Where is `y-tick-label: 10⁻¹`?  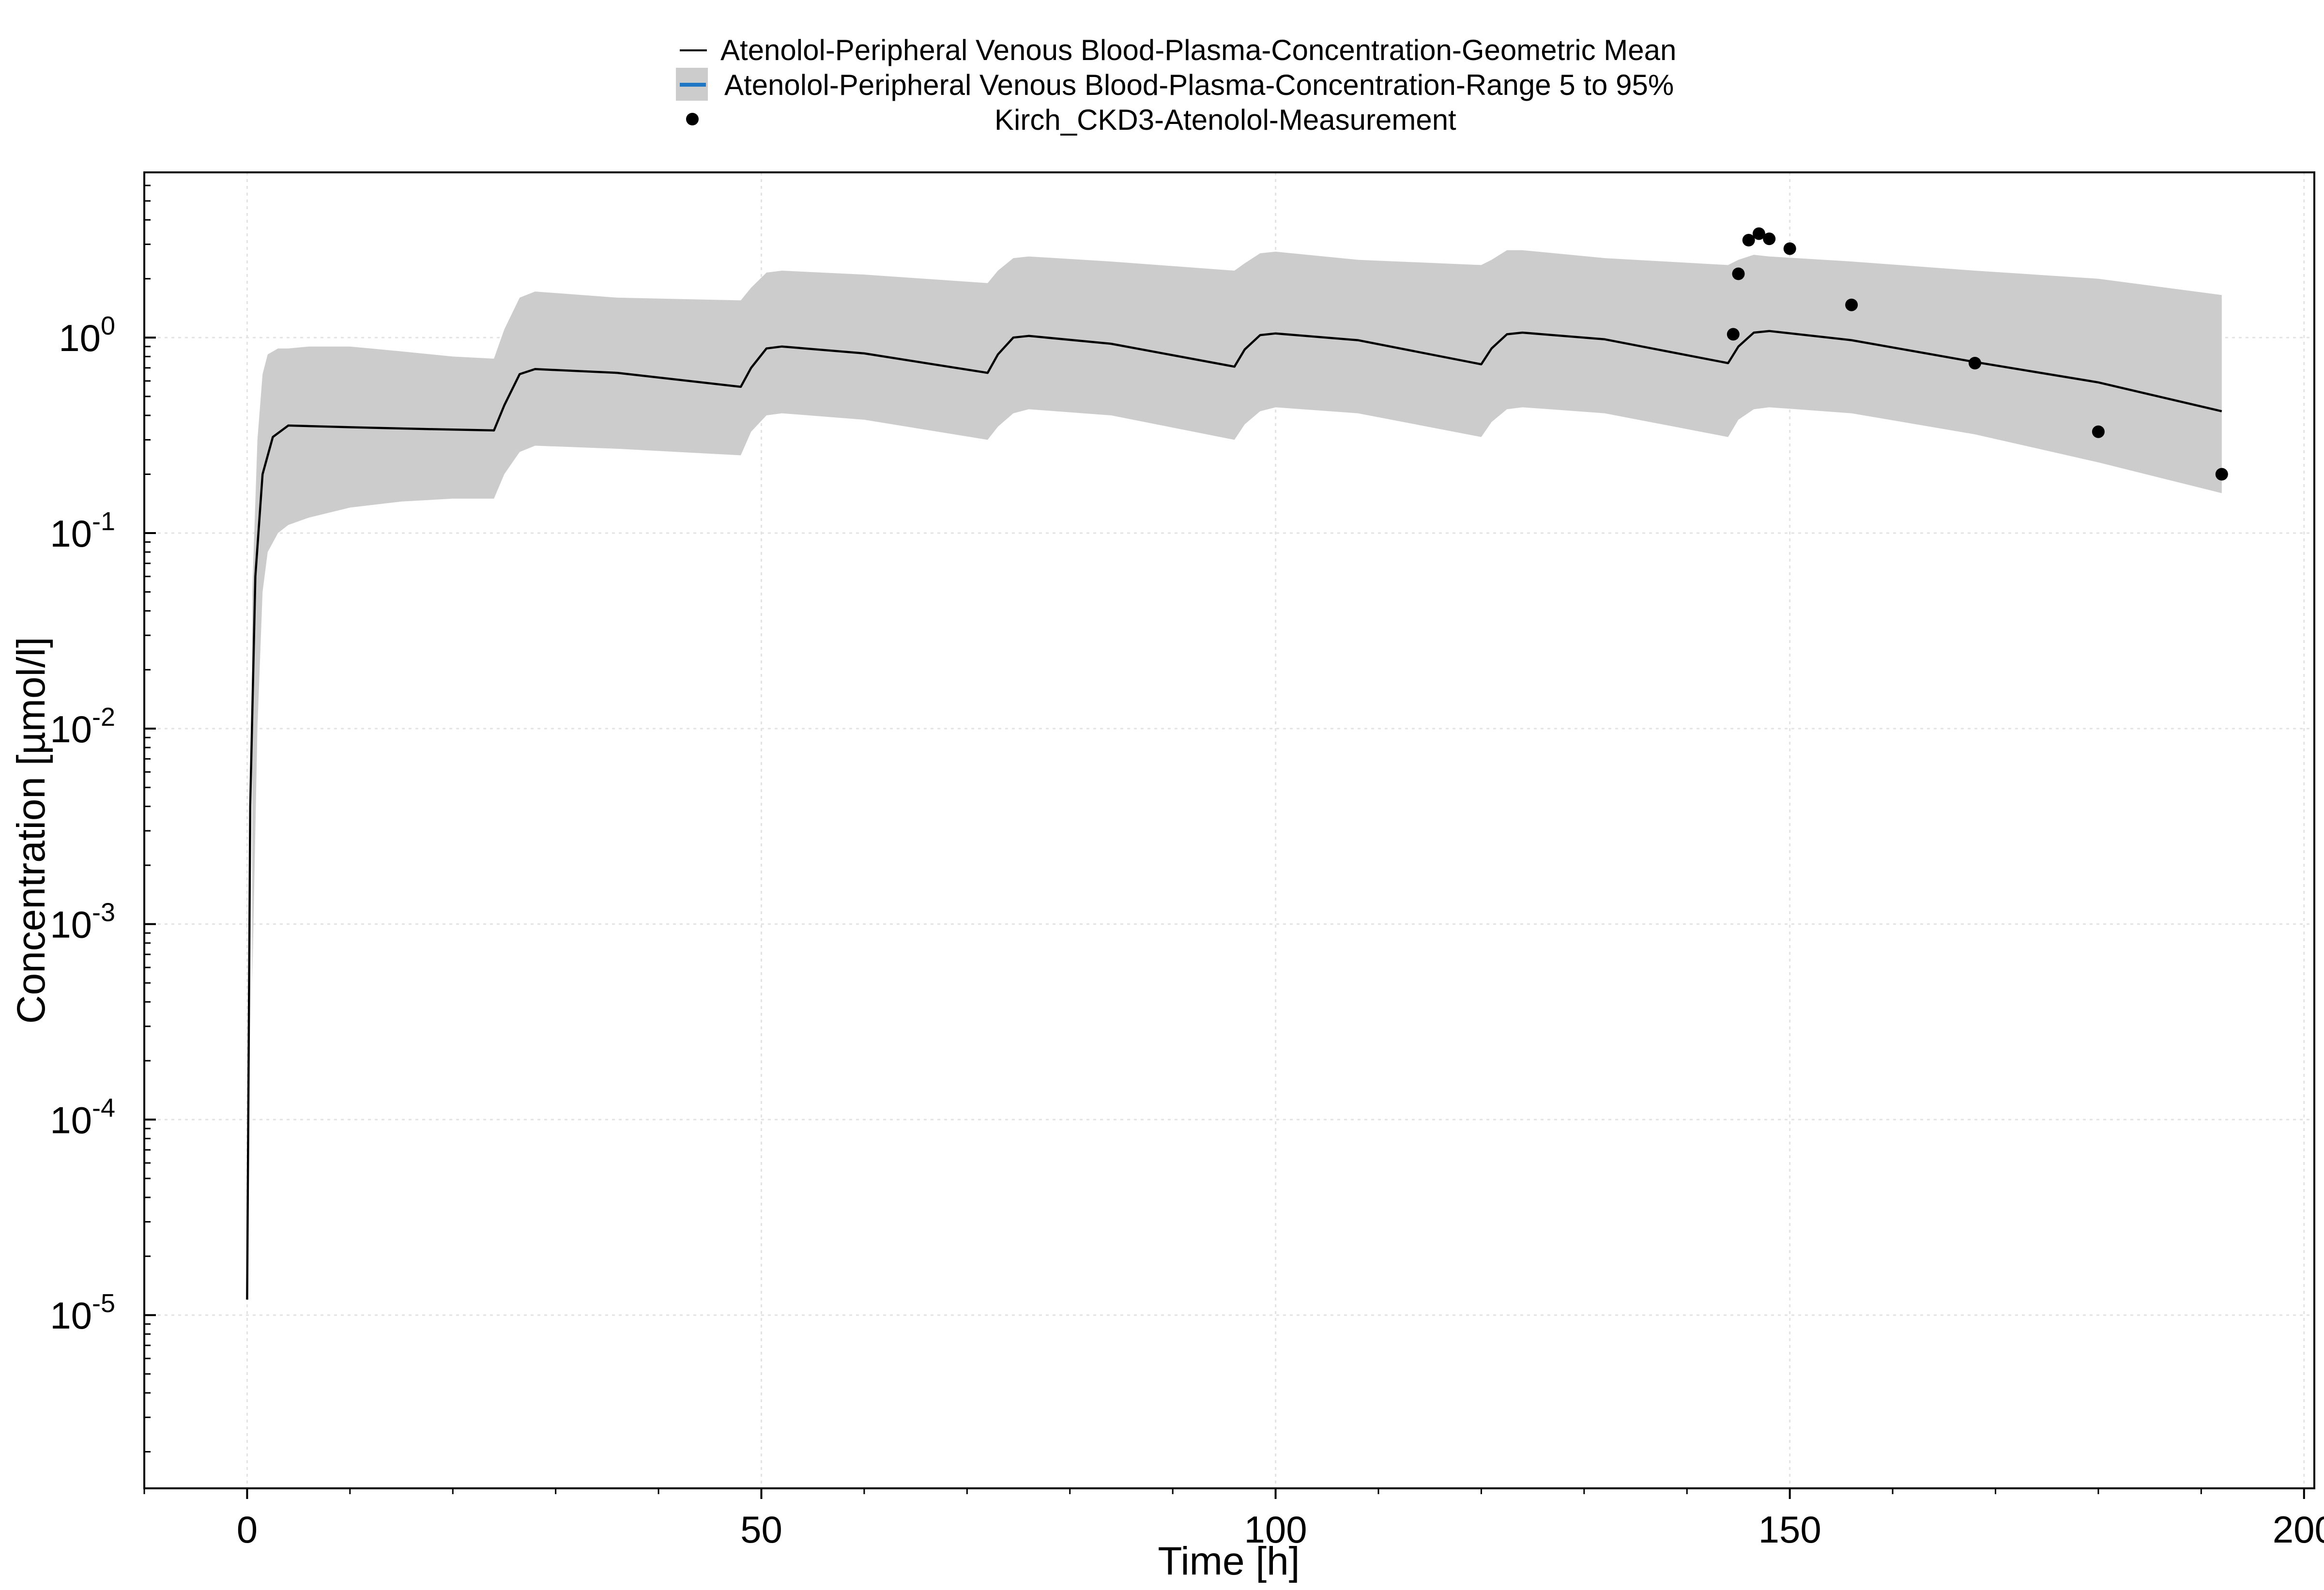 y-tick-label: 10⁻¹ is located at coordinates (82, 531).